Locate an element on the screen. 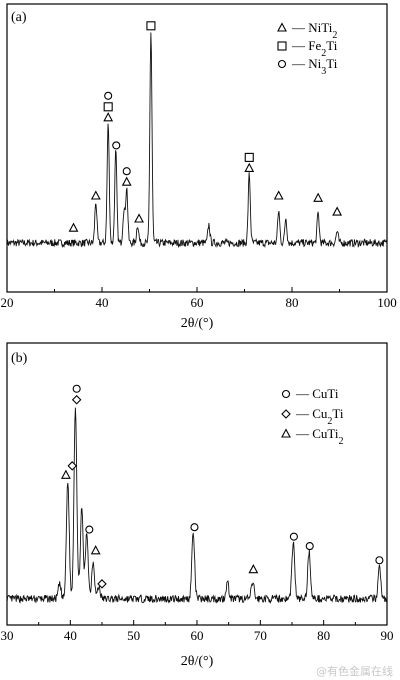 The height and width of the screenshot is (680, 400). panel-b-ticks: 30 40 50 60 70 80 90 is located at coordinates (197, 631).